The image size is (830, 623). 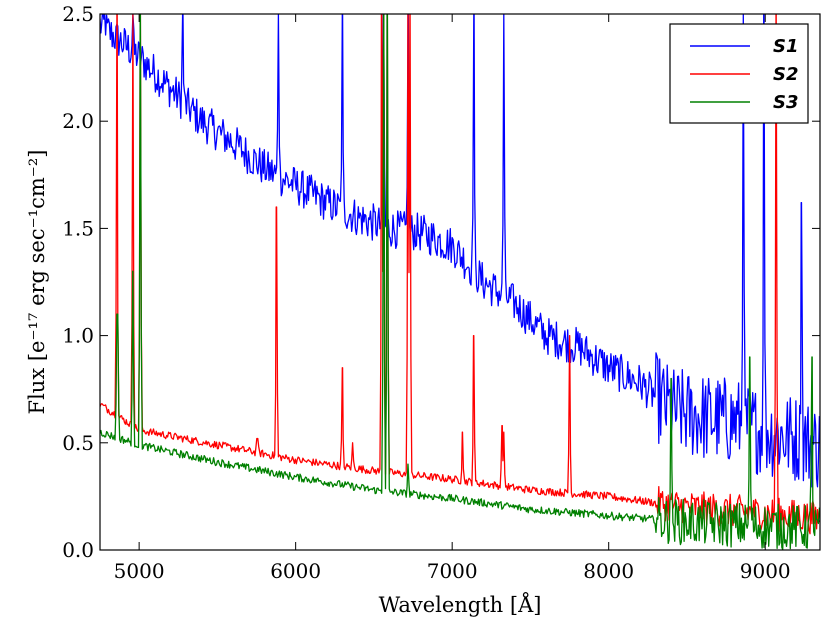 I want to click on y-tick-label: 0.5, so click(x=78, y=443).